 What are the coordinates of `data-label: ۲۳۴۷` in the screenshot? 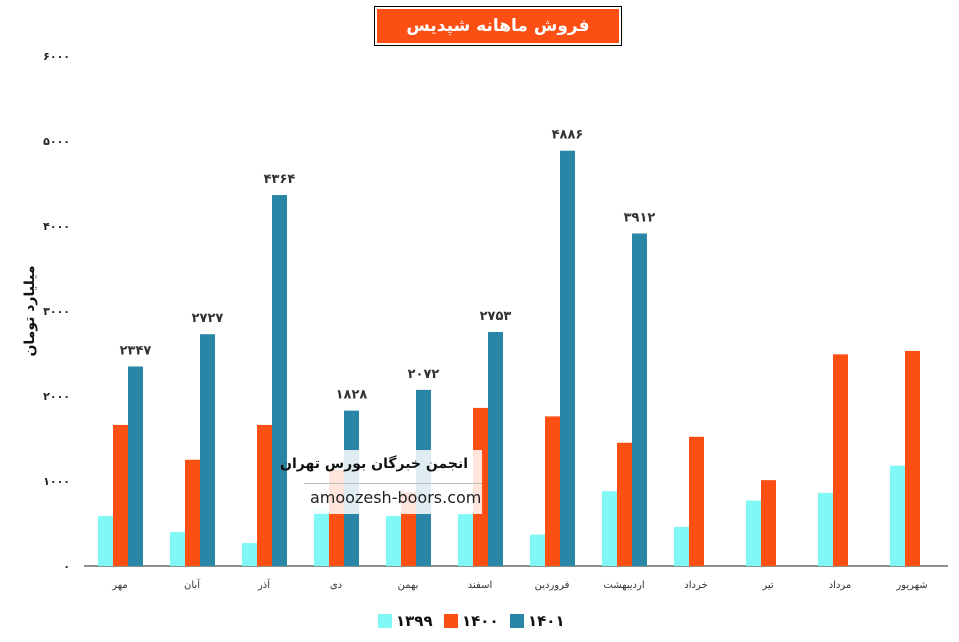 It's located at (136, 351).